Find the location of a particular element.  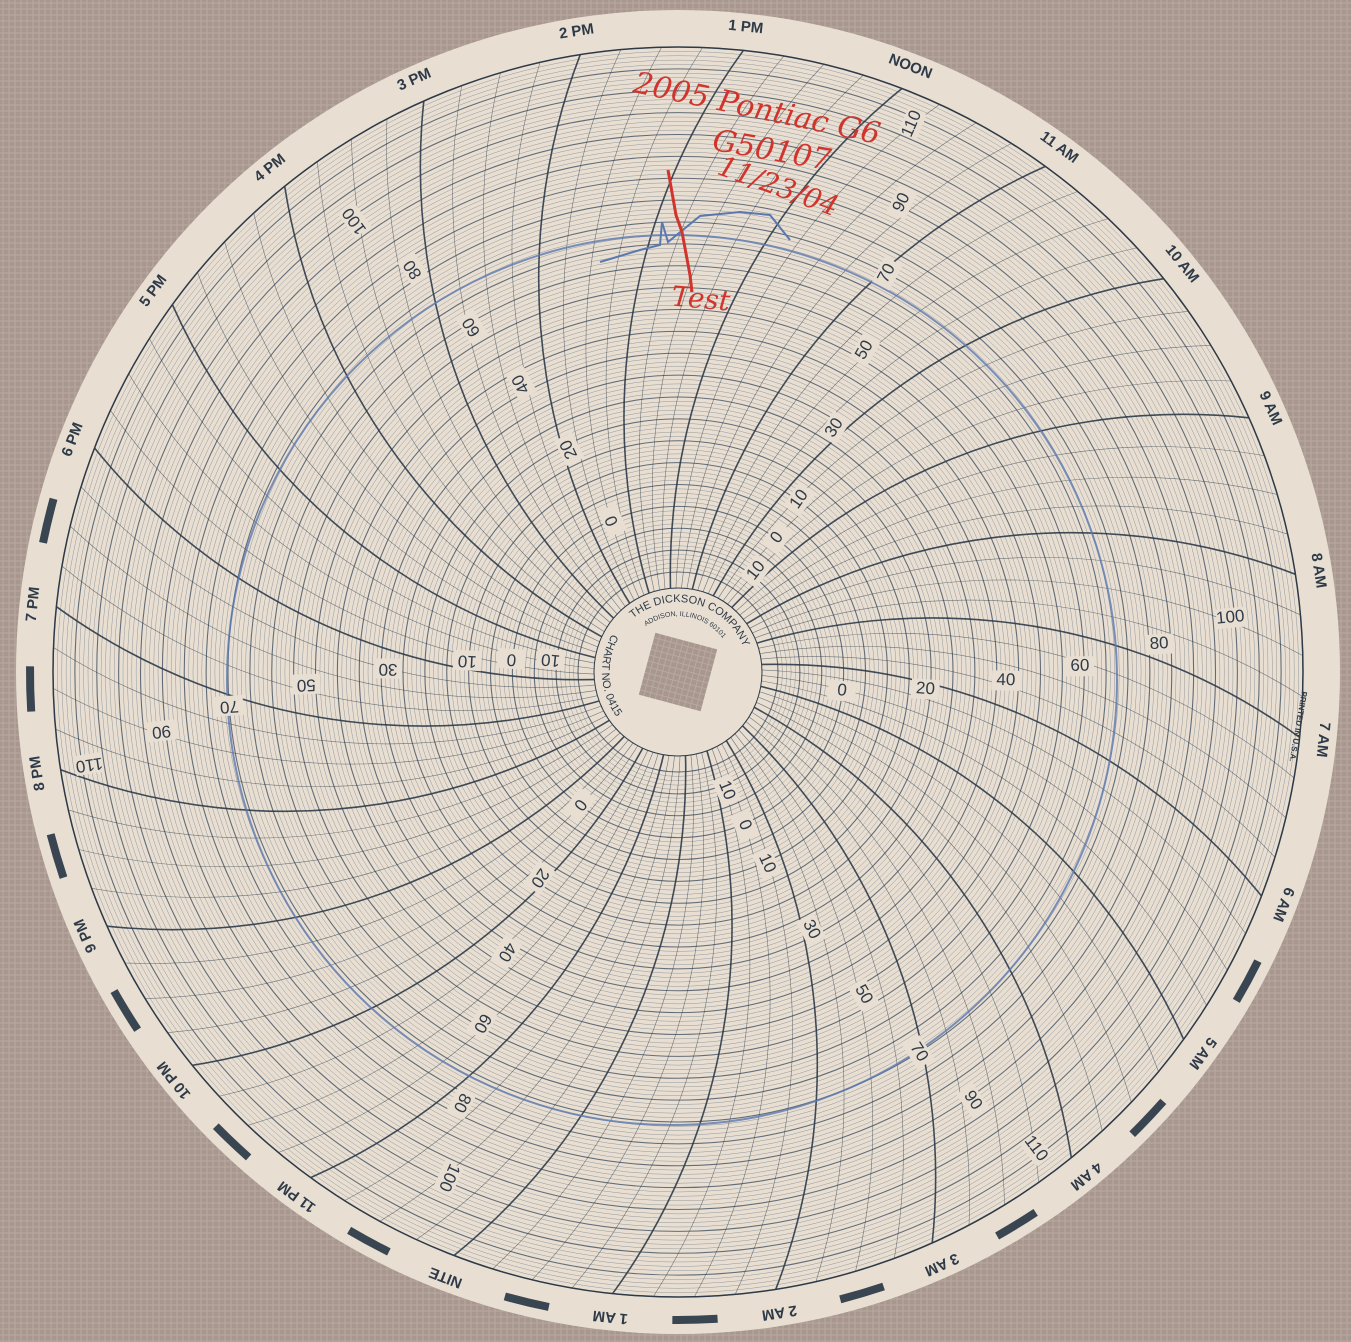

scale-label: 50 is located at coordinates (306, 685).